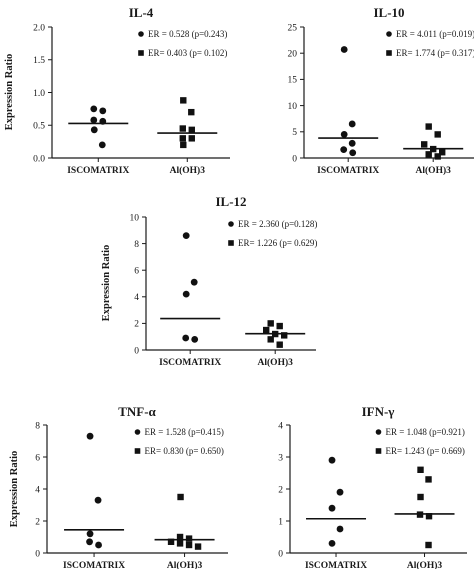 This screenshot has width=474, height=569. I want to click on y-tick-label: 0.5, so click(39, 127).